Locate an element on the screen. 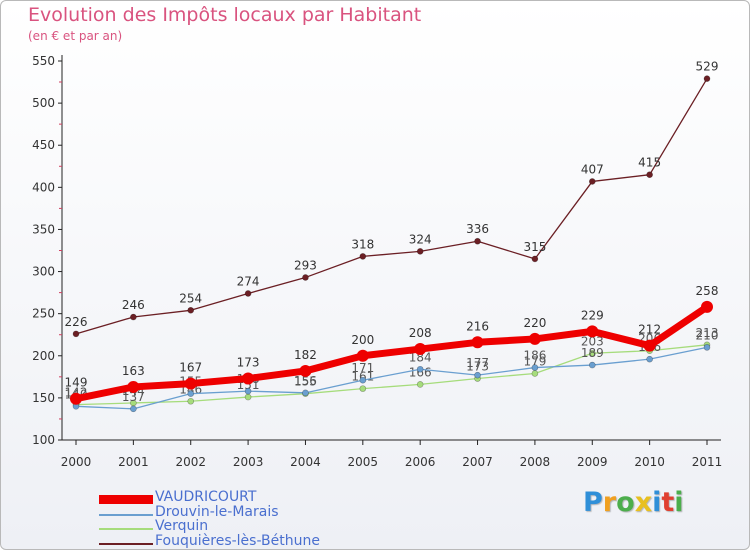 This screenshot has width=750, height=550. x-tick-label: 2003 is located at coordinates (248, 462).